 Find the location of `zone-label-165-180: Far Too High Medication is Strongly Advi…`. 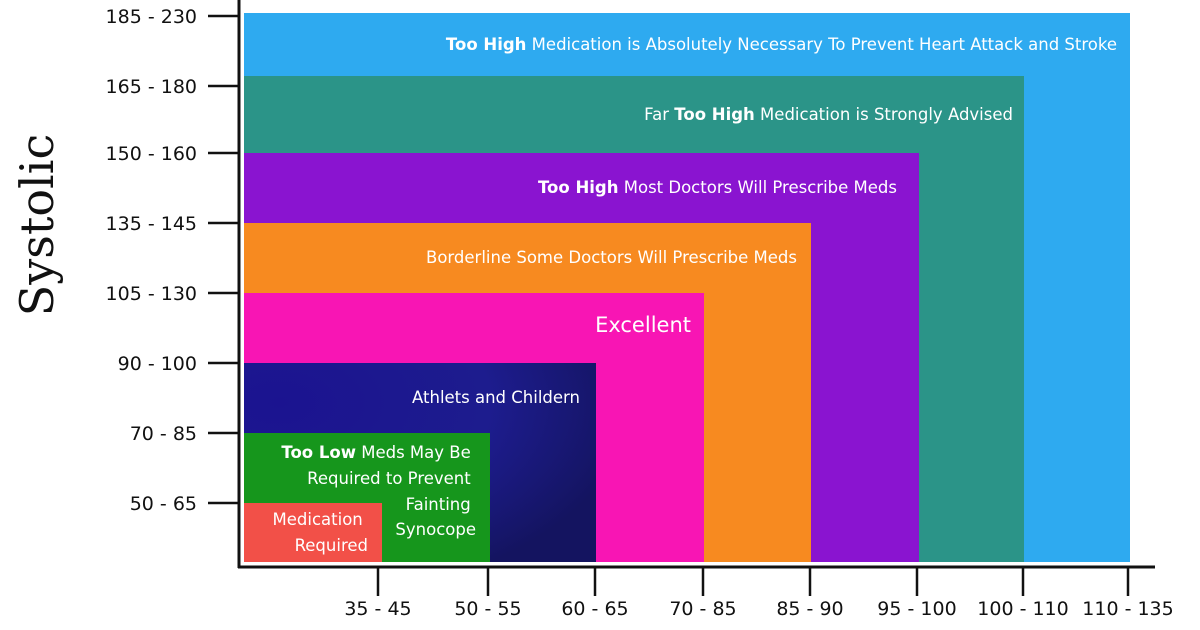

zone-label-165-180: Far Too High Medication is Strongly Advi… is located at coordinates (828, 114).